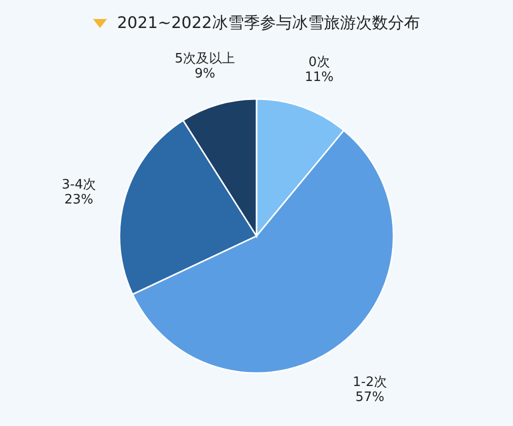 The image size is (513, 426). Describe the element at coordinates (205, 74) in the screenshot. I see `data-label: 9%` at that location.